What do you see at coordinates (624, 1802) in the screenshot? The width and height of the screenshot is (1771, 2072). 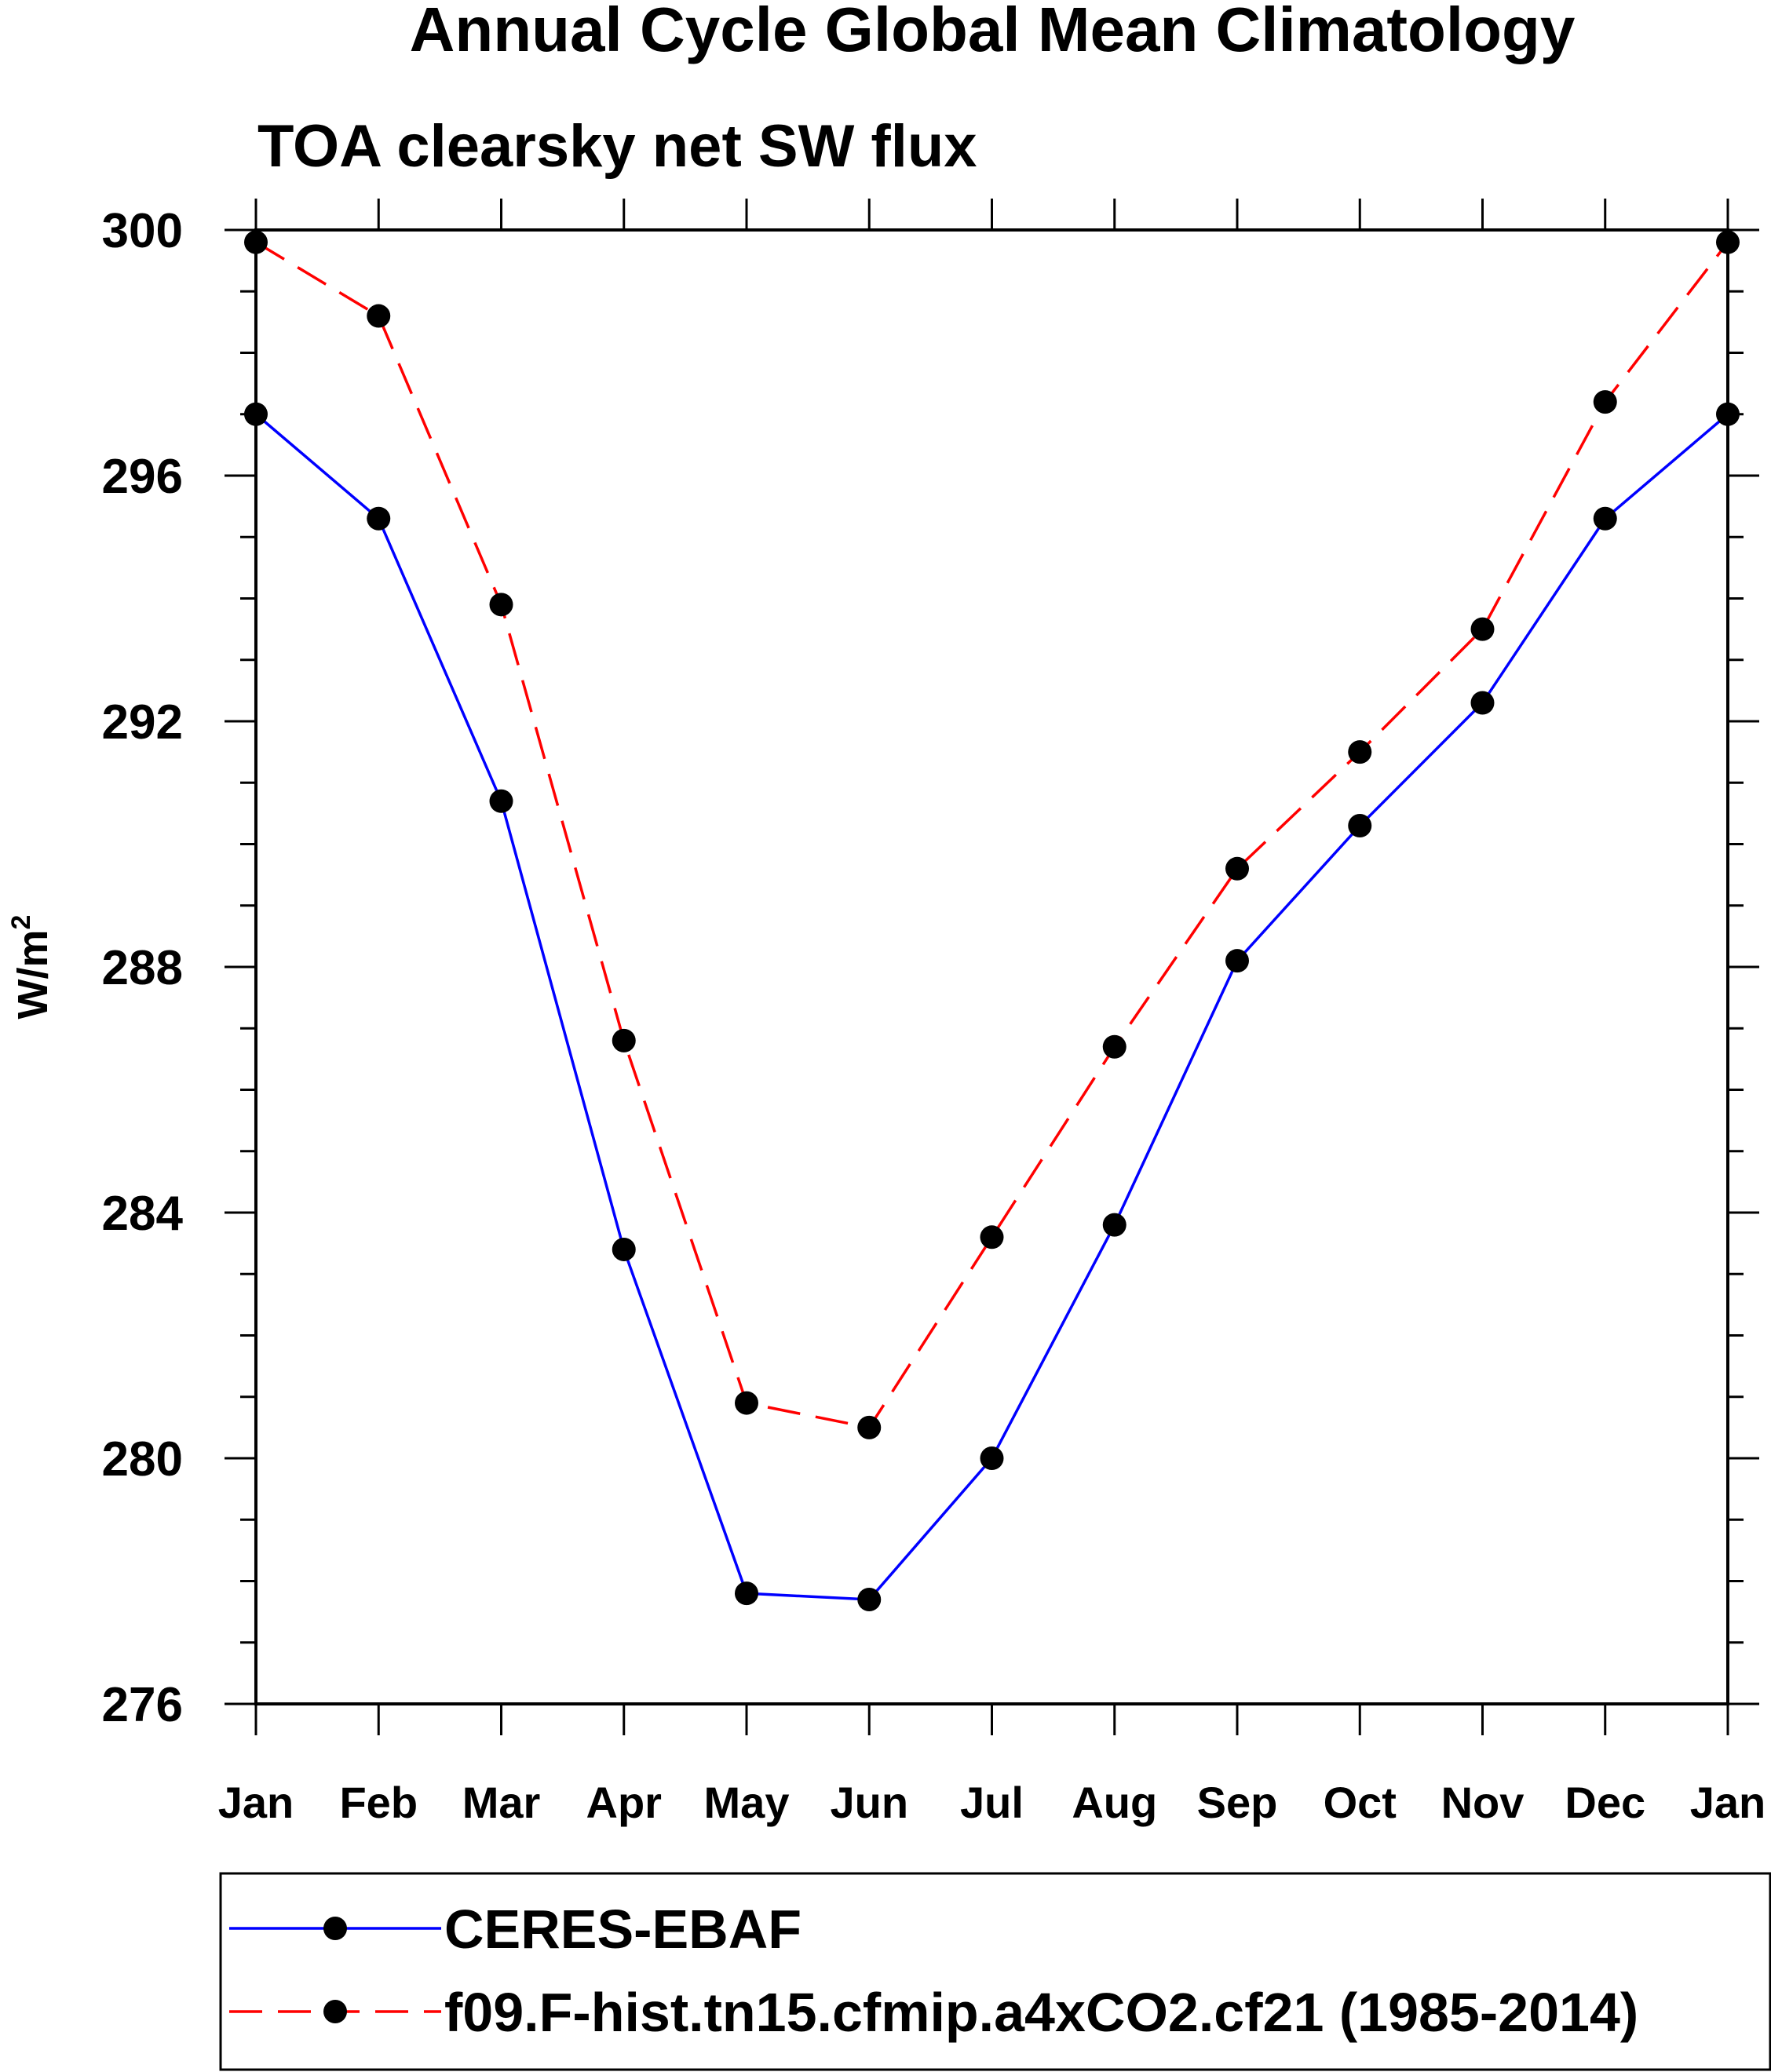 I see `x-tick-label: Apr` at bounding box center [624, 1802].